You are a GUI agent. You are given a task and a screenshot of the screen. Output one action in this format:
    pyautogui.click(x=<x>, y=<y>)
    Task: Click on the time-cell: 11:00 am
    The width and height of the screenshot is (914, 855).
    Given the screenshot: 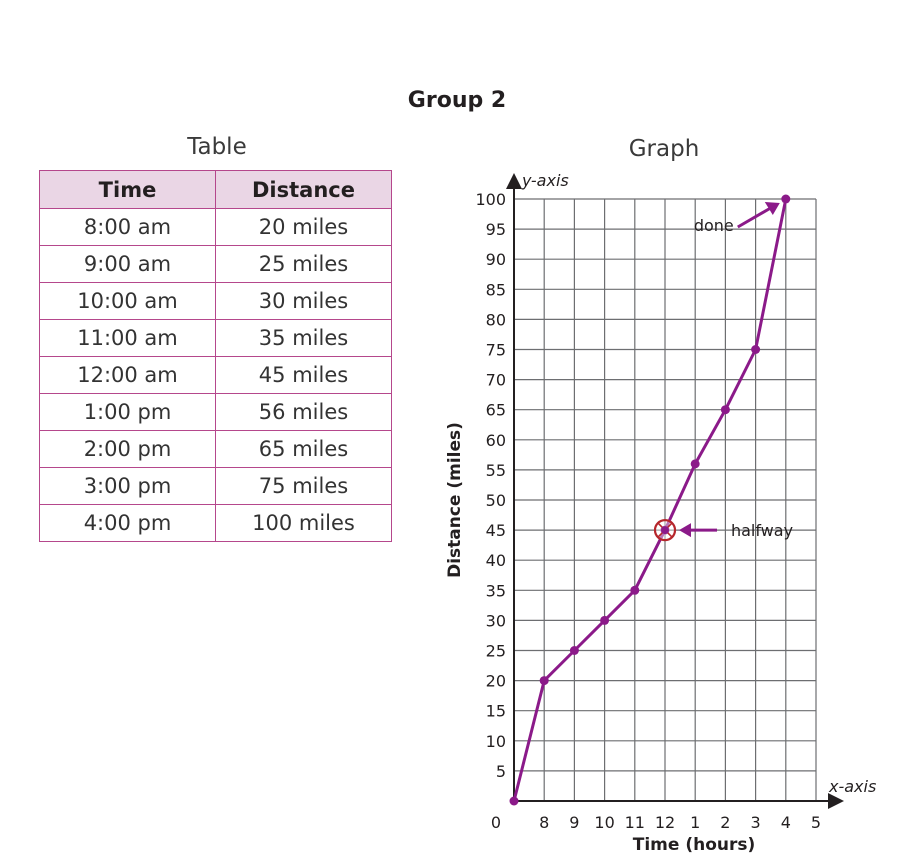 What is the action you would take?
    pyautogui.click(x=127, y=338)
    